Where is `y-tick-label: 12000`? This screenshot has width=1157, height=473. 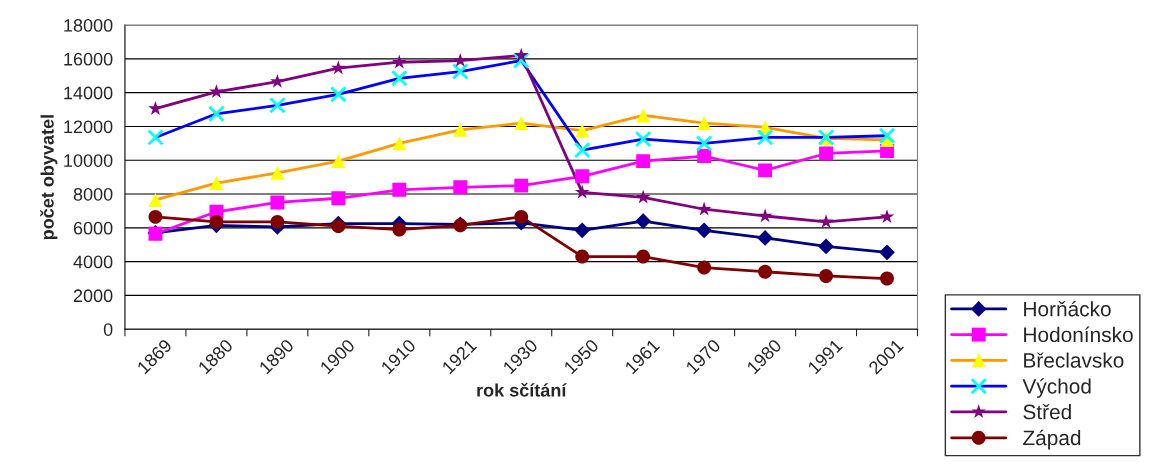
y-tick-label: 12000 is located at coordinates (88, 127).